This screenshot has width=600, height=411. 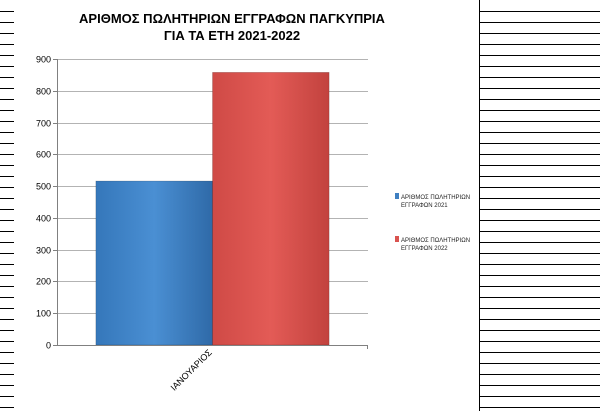 What do you see at coordinates (43, 219) in the screenshot?
I see `y-tick-label: 400` at bounding box center [43, 219].